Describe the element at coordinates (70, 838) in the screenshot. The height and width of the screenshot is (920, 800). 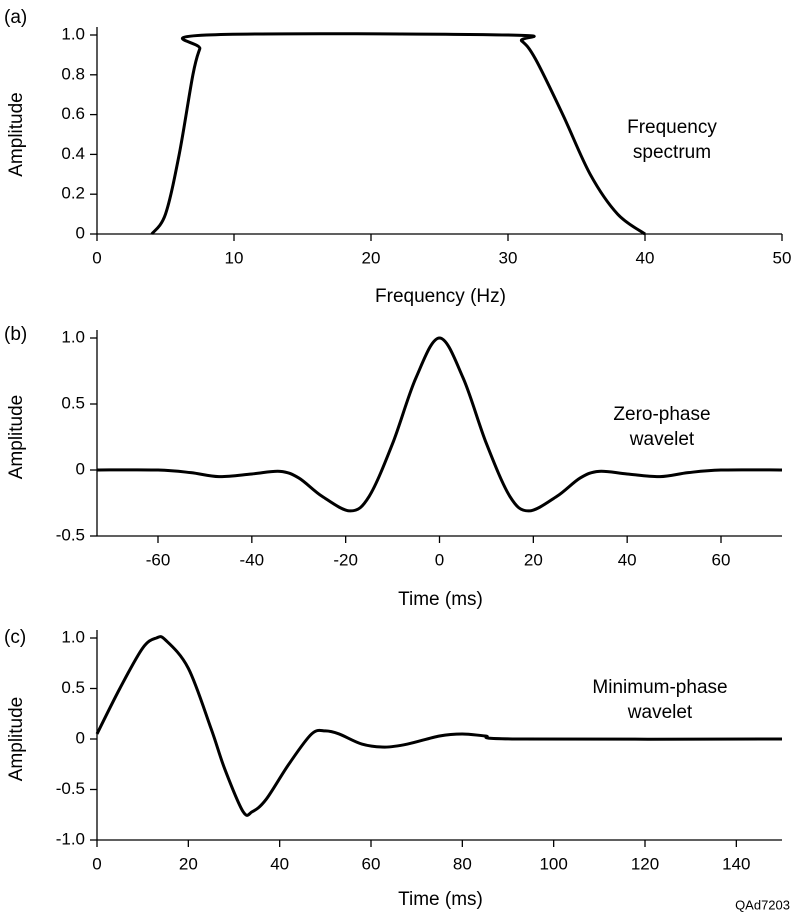
I see `y-tick-label: -1.0` at that location.